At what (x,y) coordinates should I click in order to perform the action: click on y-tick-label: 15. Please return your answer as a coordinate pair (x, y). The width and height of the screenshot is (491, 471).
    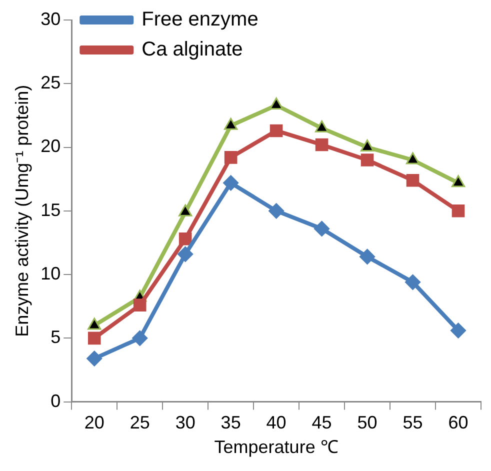
    Looking at the image, I should click on (50, 210).